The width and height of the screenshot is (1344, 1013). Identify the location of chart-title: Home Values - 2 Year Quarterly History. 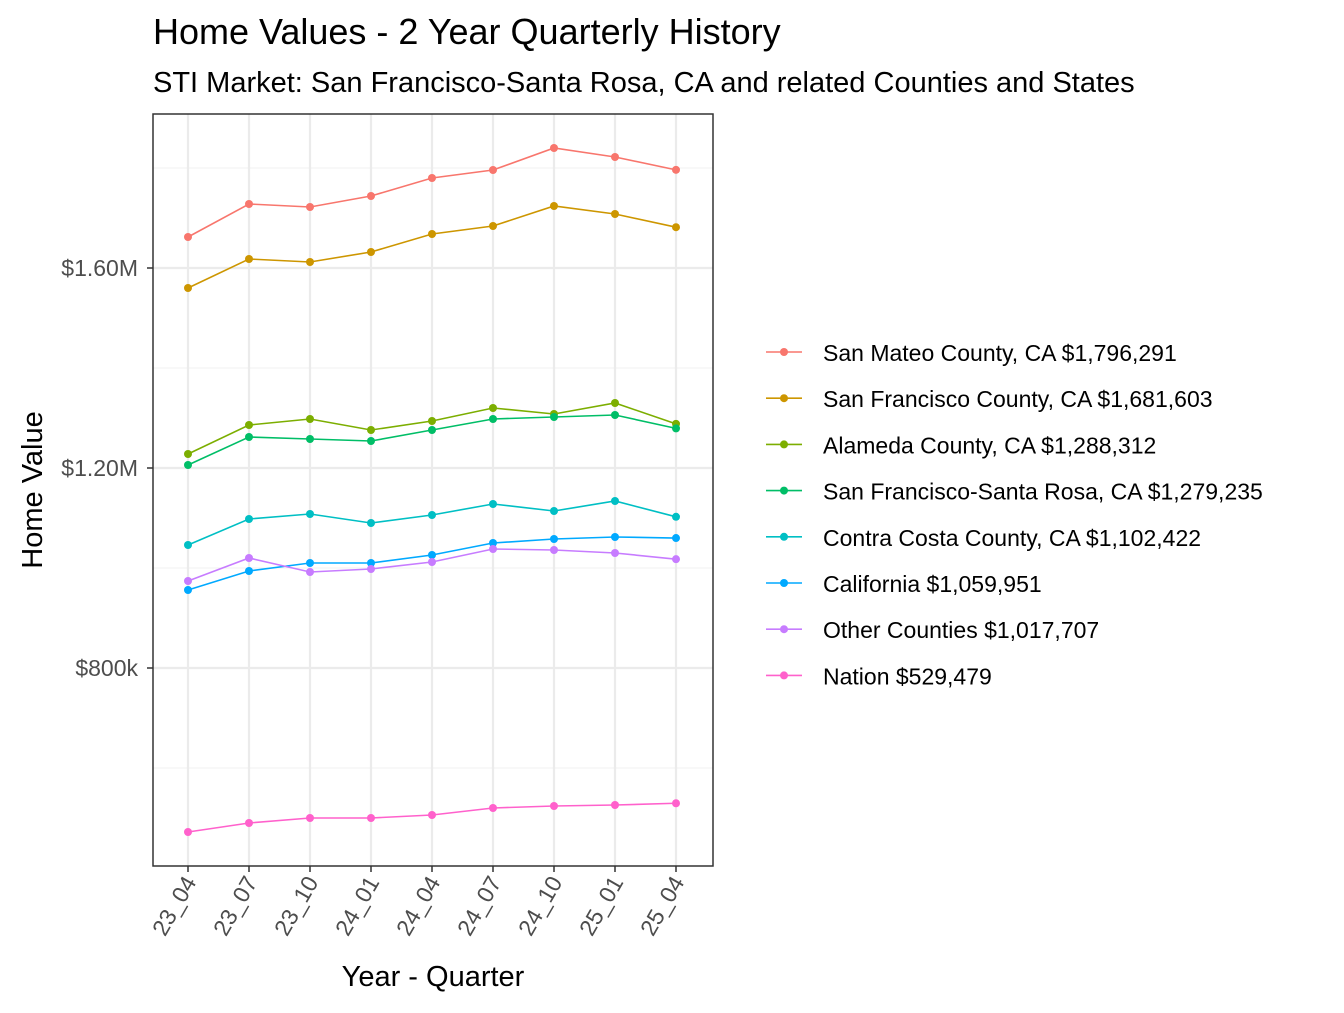
(467, 31).